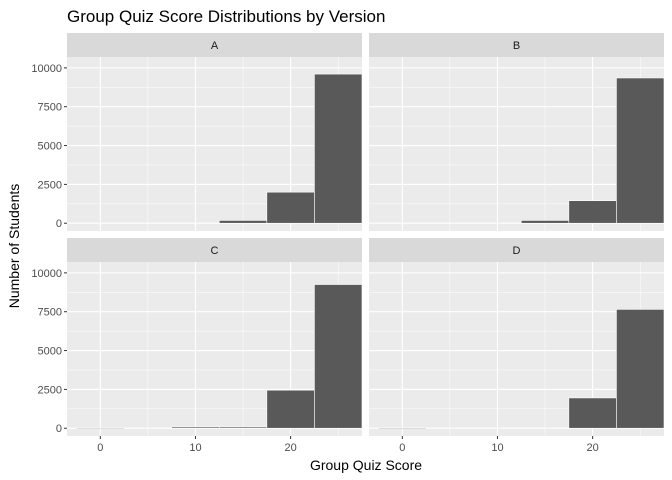 This screenshot has height=480, width=672. Describe the element at coordinates (14, 246) in the screenshot. I see `y-axis-title: Number of Students` at that location.